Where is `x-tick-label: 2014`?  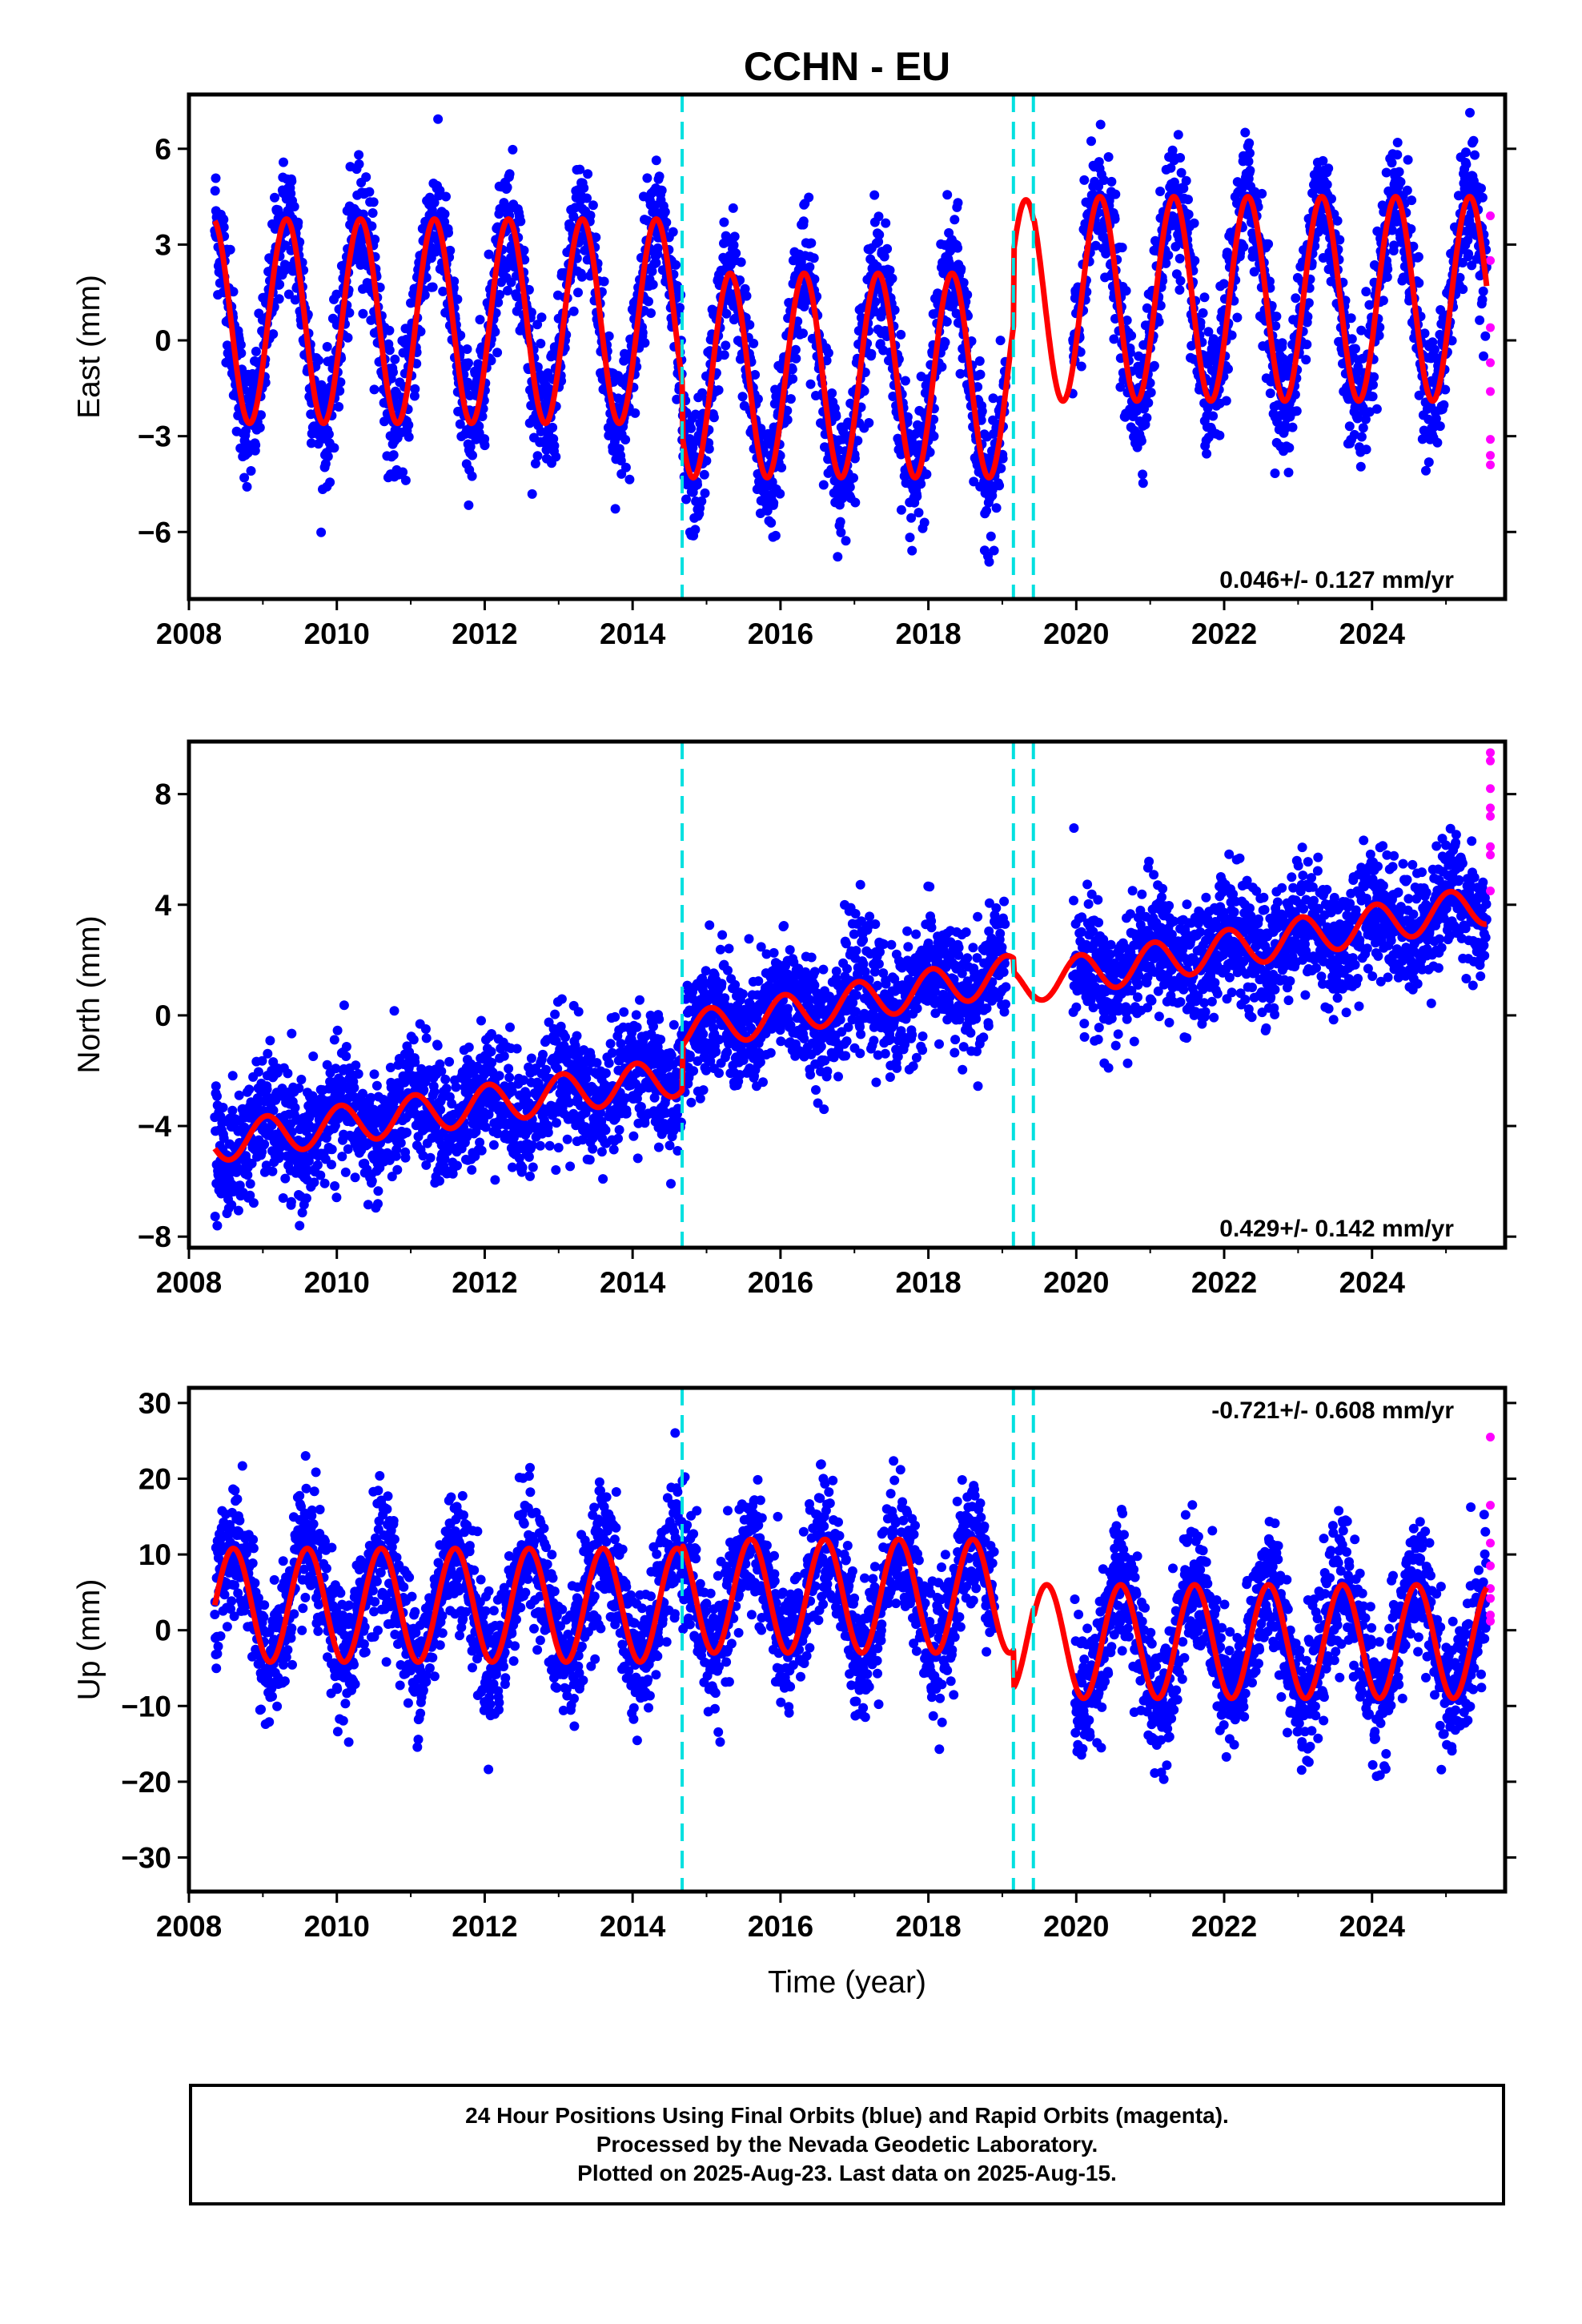
x-tick-label: 2014 is located at coordinates (633, 633).